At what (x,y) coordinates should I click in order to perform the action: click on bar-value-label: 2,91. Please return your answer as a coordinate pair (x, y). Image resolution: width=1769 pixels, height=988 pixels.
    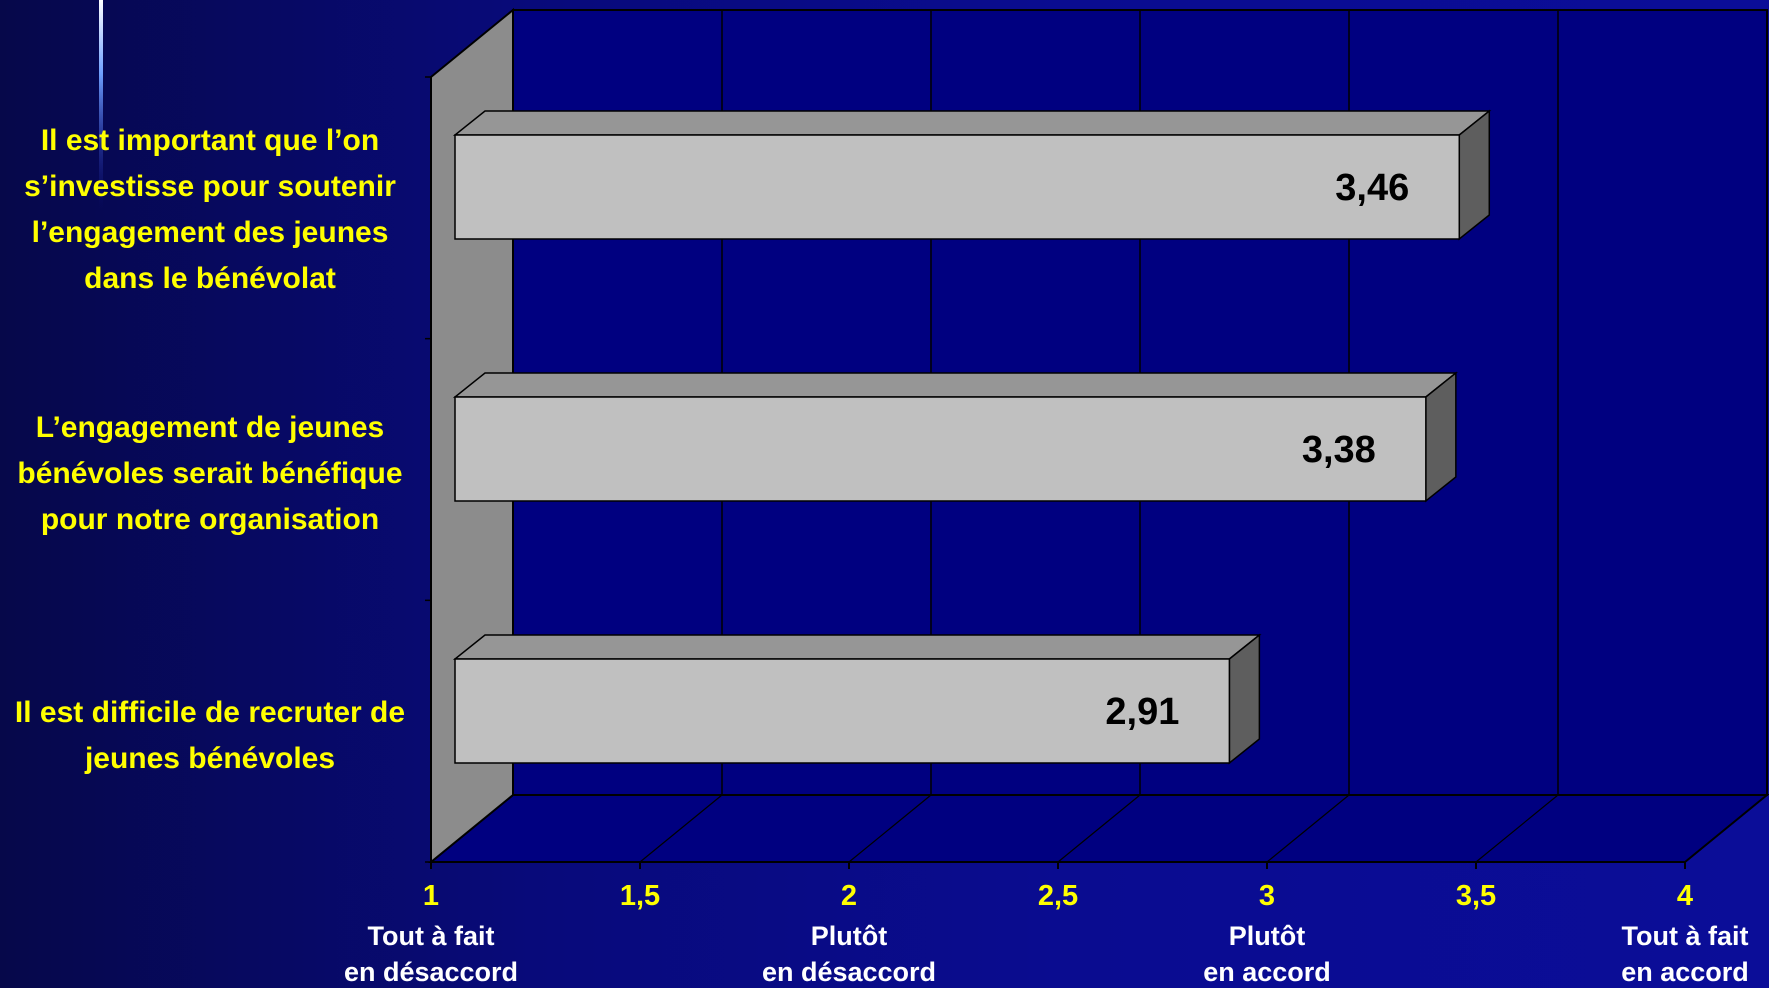
    Looking at the image, I should click on (1142, 712).